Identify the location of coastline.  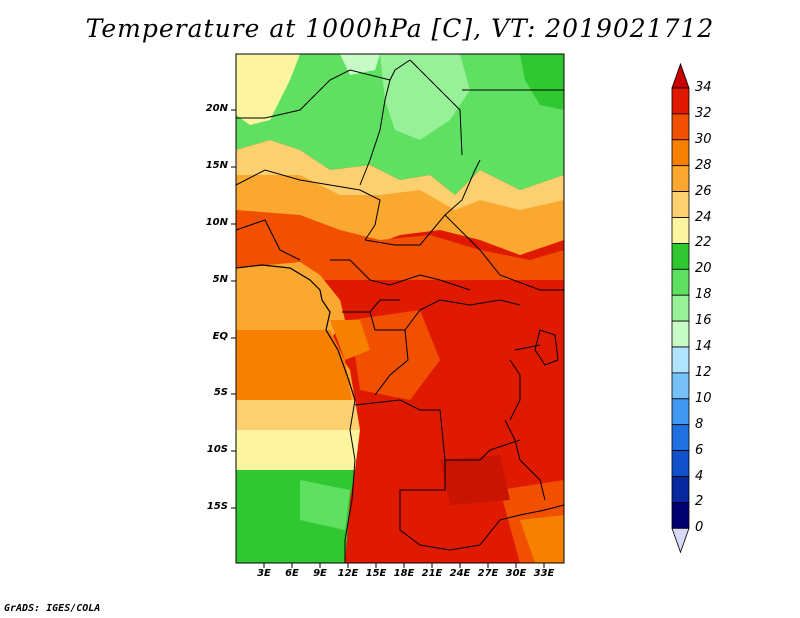
(295, 332).